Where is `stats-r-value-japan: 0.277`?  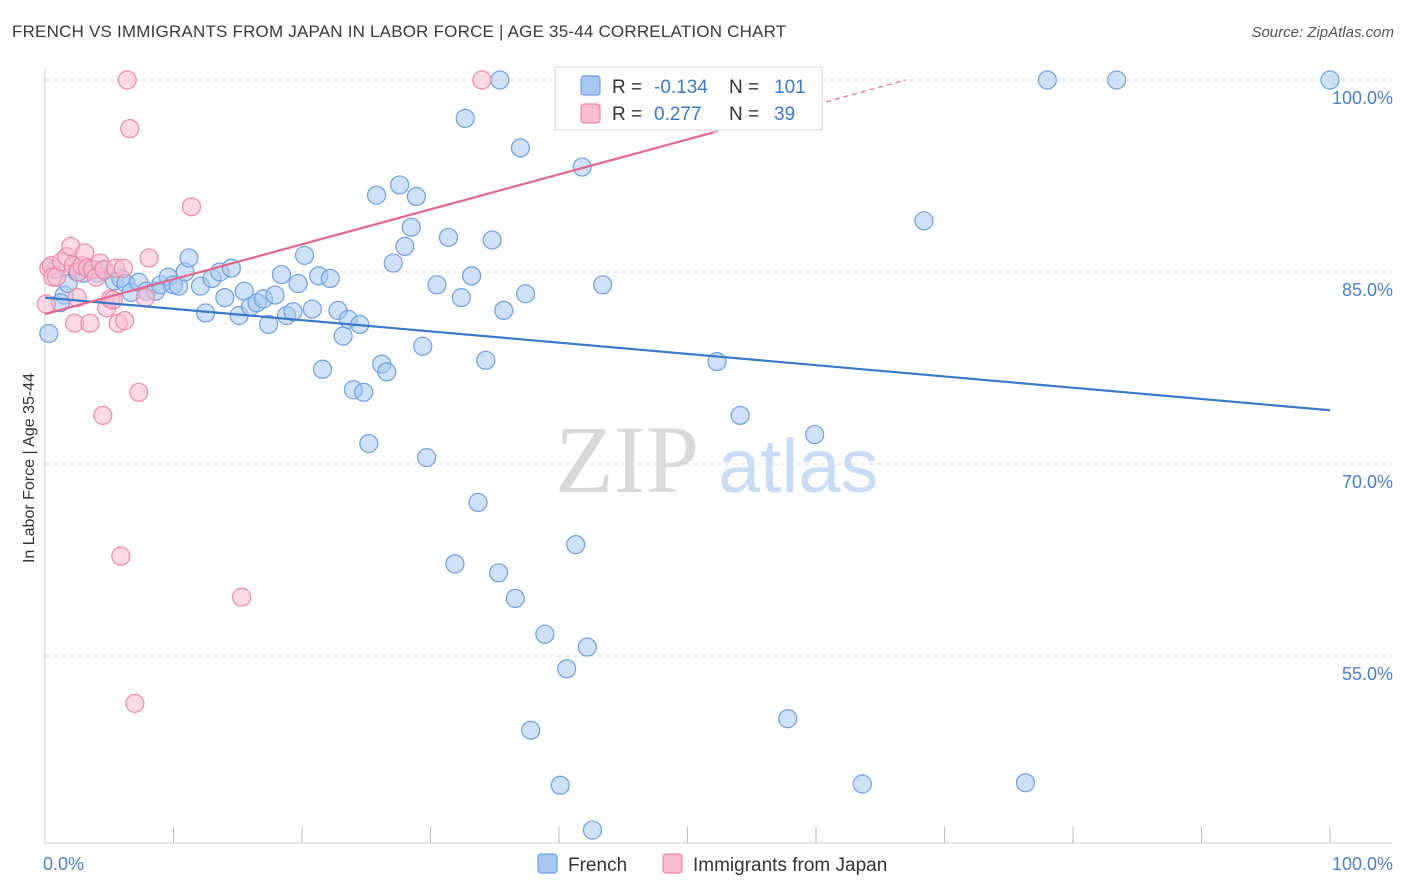 stats-r-value-japan: 0.277 is located at coordinates (678, 114).